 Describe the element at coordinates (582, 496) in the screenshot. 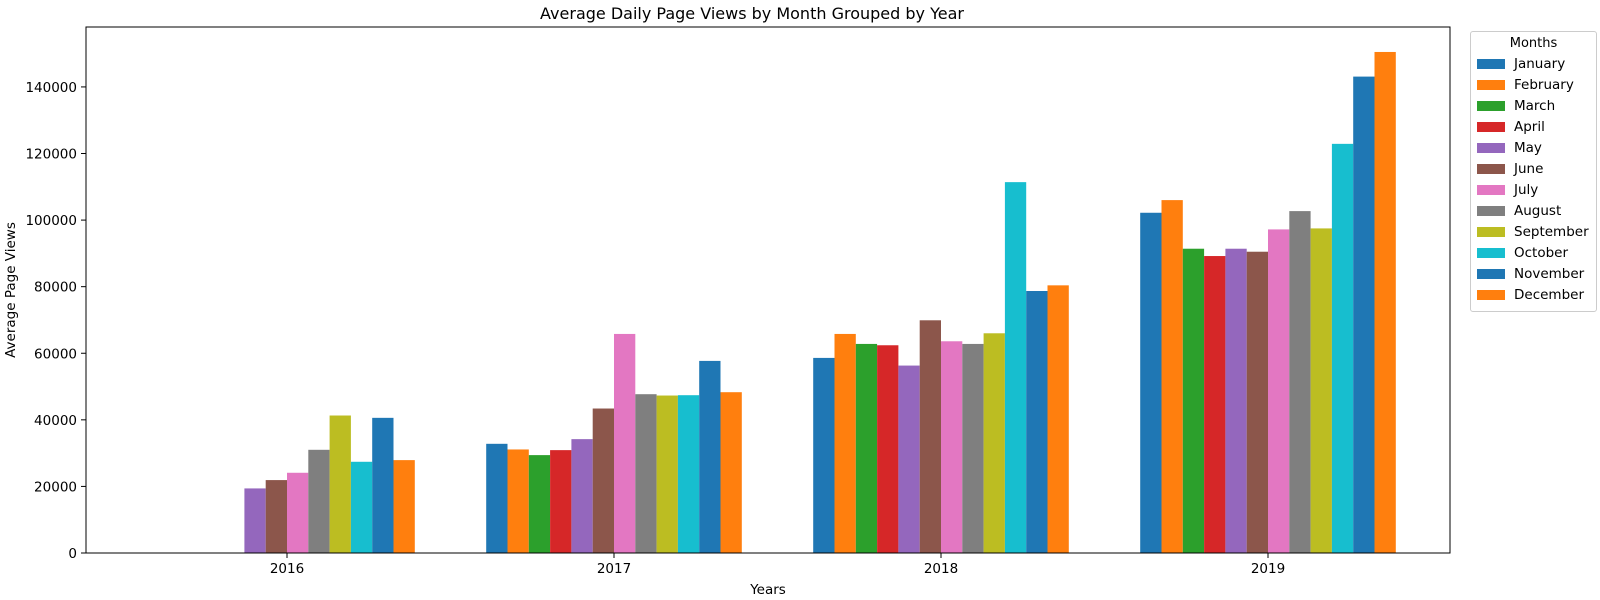

I see `bar-may-2017` at that location.